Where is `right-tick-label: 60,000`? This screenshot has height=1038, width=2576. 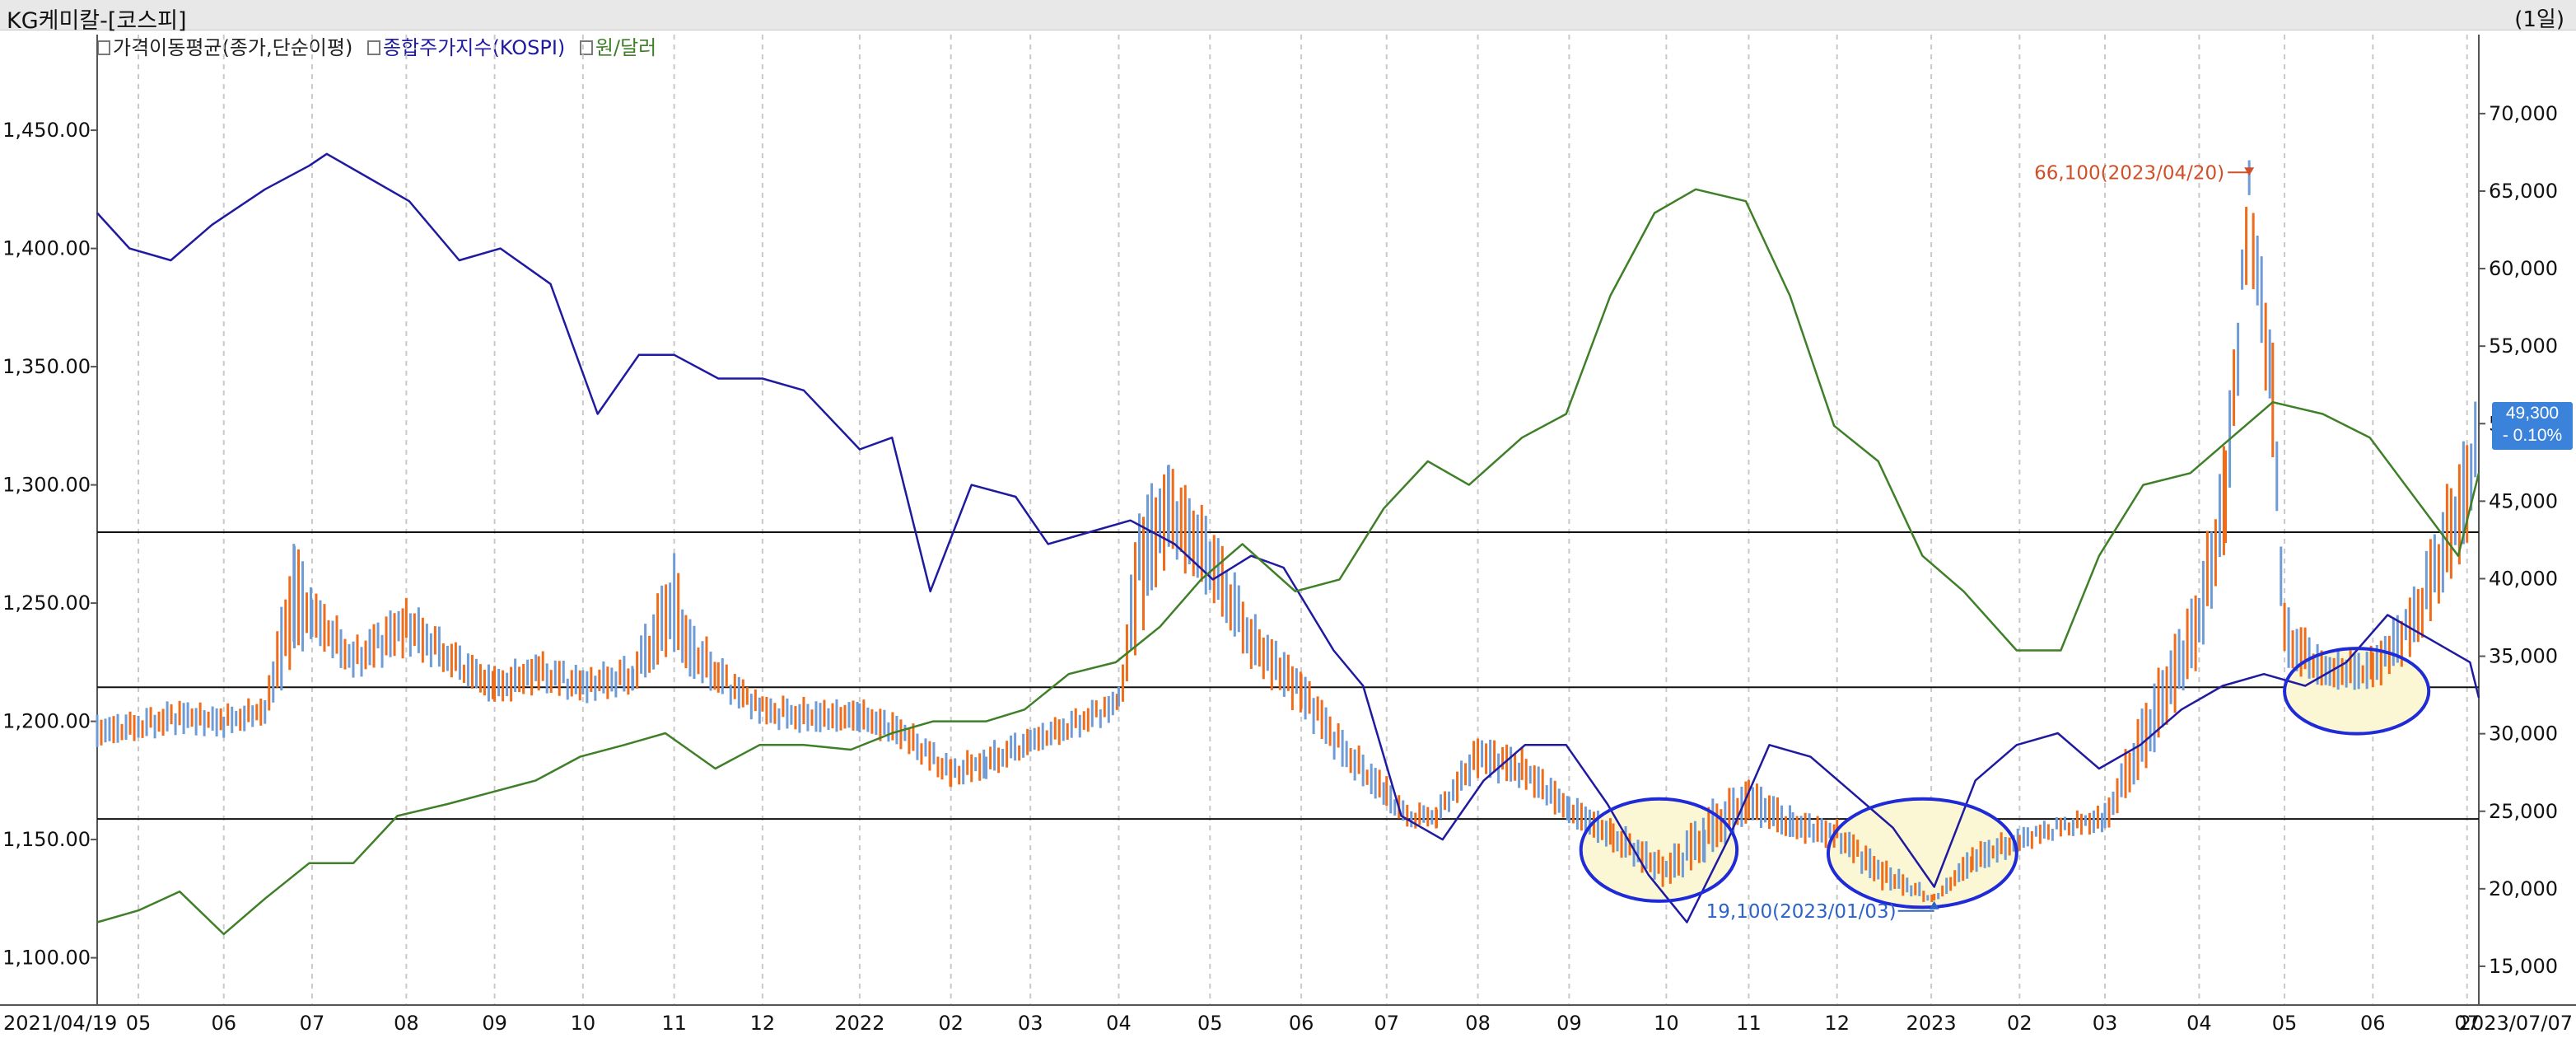
right-tick-label: 60,000 is located at coordinates (2523, 268).